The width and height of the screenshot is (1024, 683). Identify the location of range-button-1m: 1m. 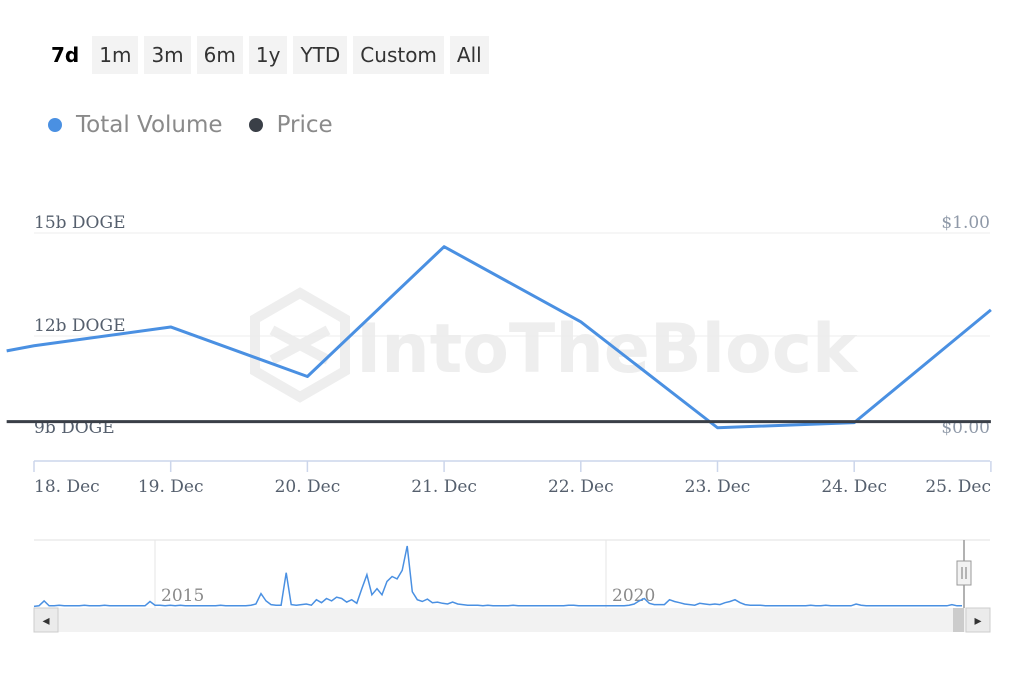
(115, 55).